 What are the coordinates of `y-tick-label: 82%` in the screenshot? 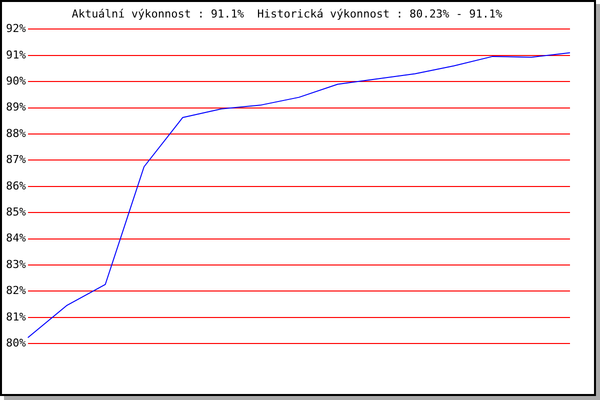 It's located at (16, 291).